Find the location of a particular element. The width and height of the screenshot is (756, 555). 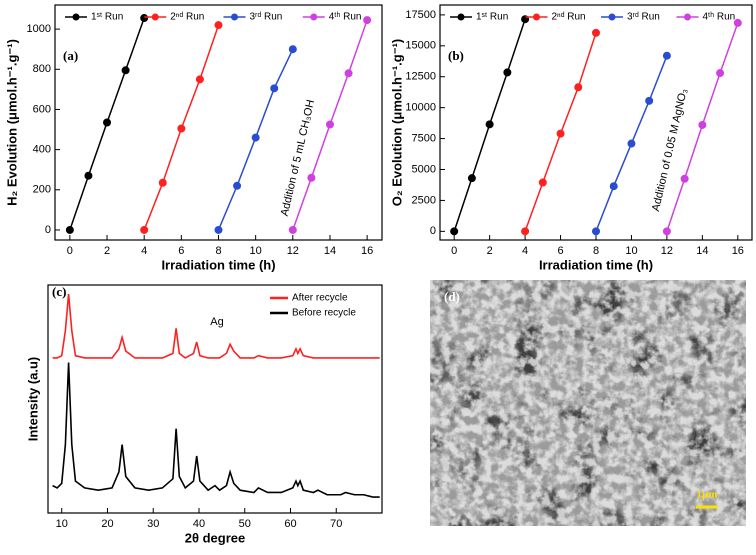

panel-label: (a) is located at coordinates (70, 55).